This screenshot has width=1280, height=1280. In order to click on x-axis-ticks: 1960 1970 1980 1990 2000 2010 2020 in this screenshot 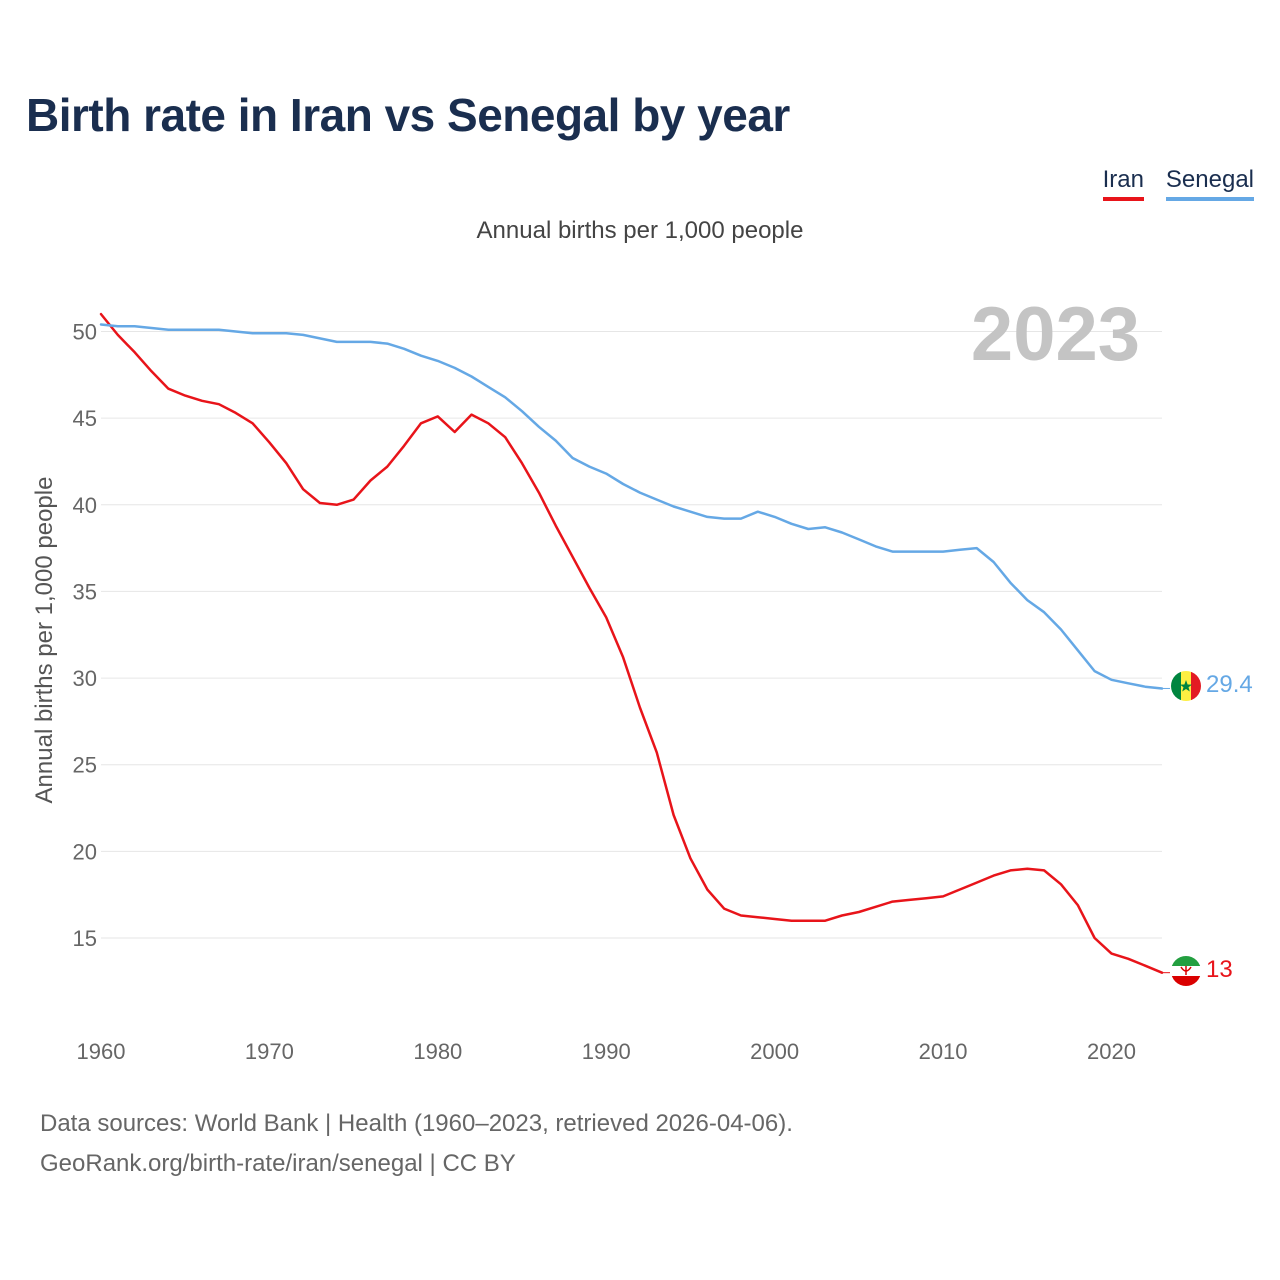, I will do `click(606, 1051)`.